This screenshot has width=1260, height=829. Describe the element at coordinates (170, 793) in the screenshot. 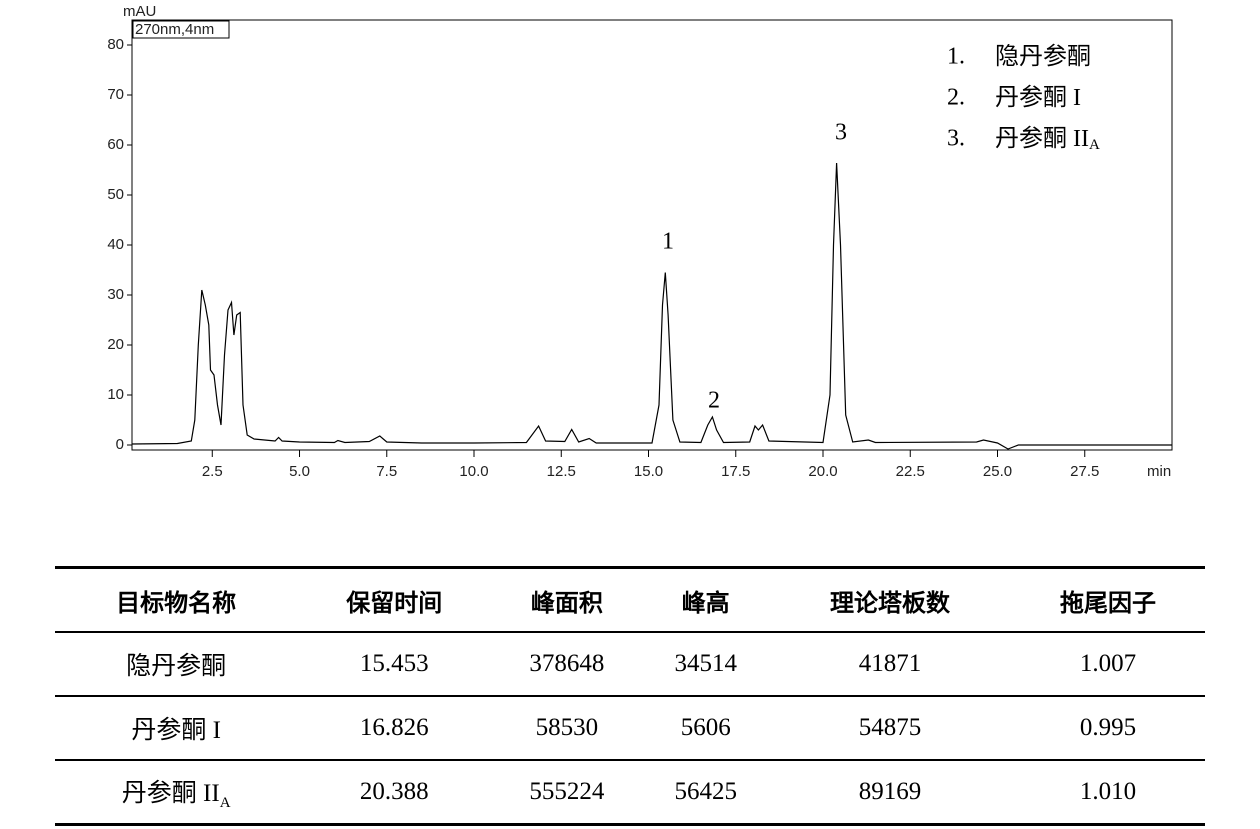

I see `name-text: 丹参酮 II` at that location.